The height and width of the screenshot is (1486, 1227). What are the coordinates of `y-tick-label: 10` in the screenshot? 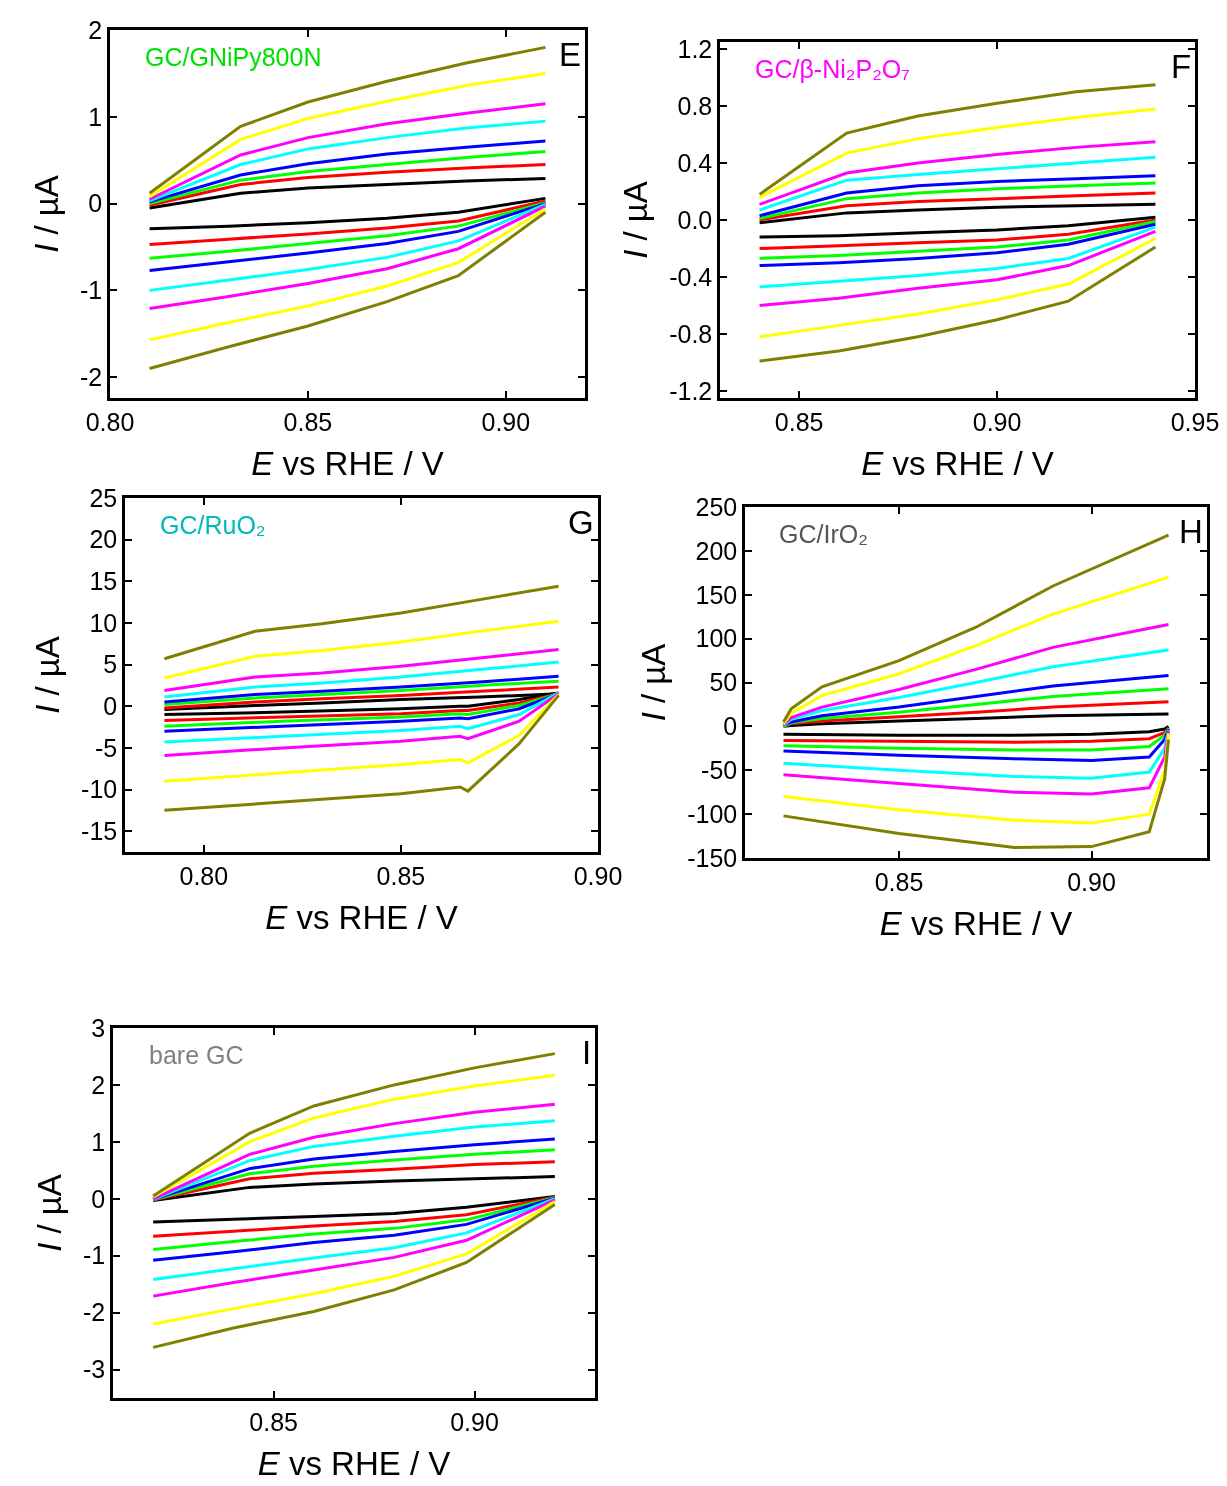 It's located at (103, 622).